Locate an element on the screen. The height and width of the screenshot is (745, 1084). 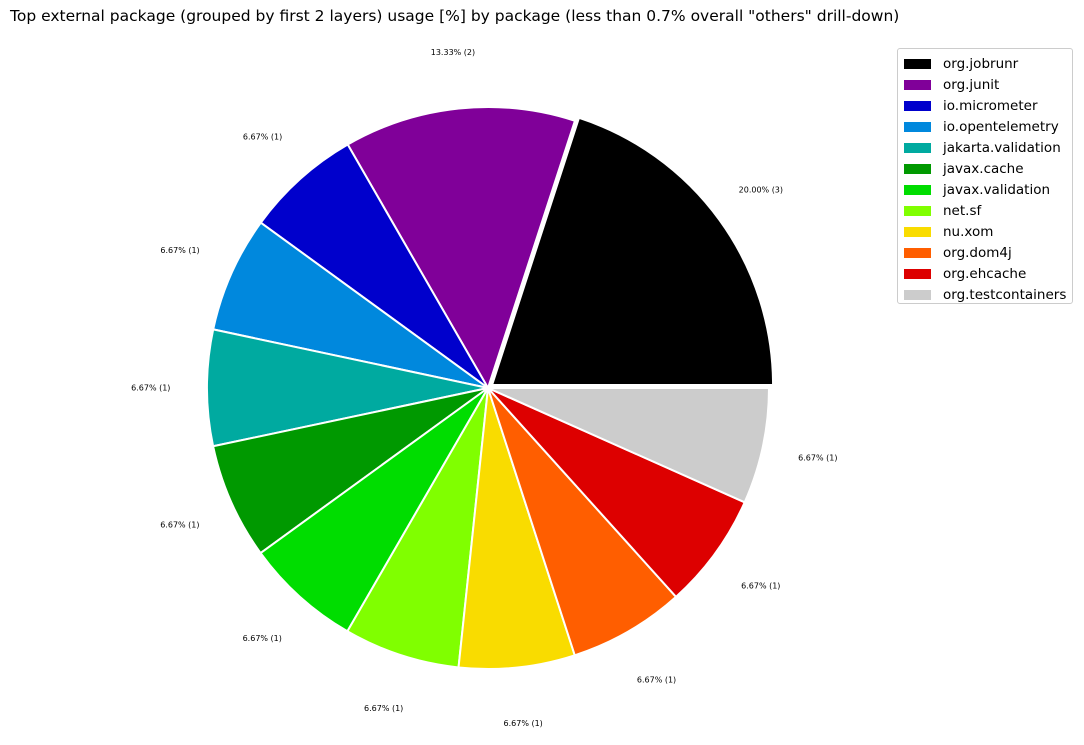
slice-label-javax-cache: 6.67% (1) is located at coordinates (179, 524).